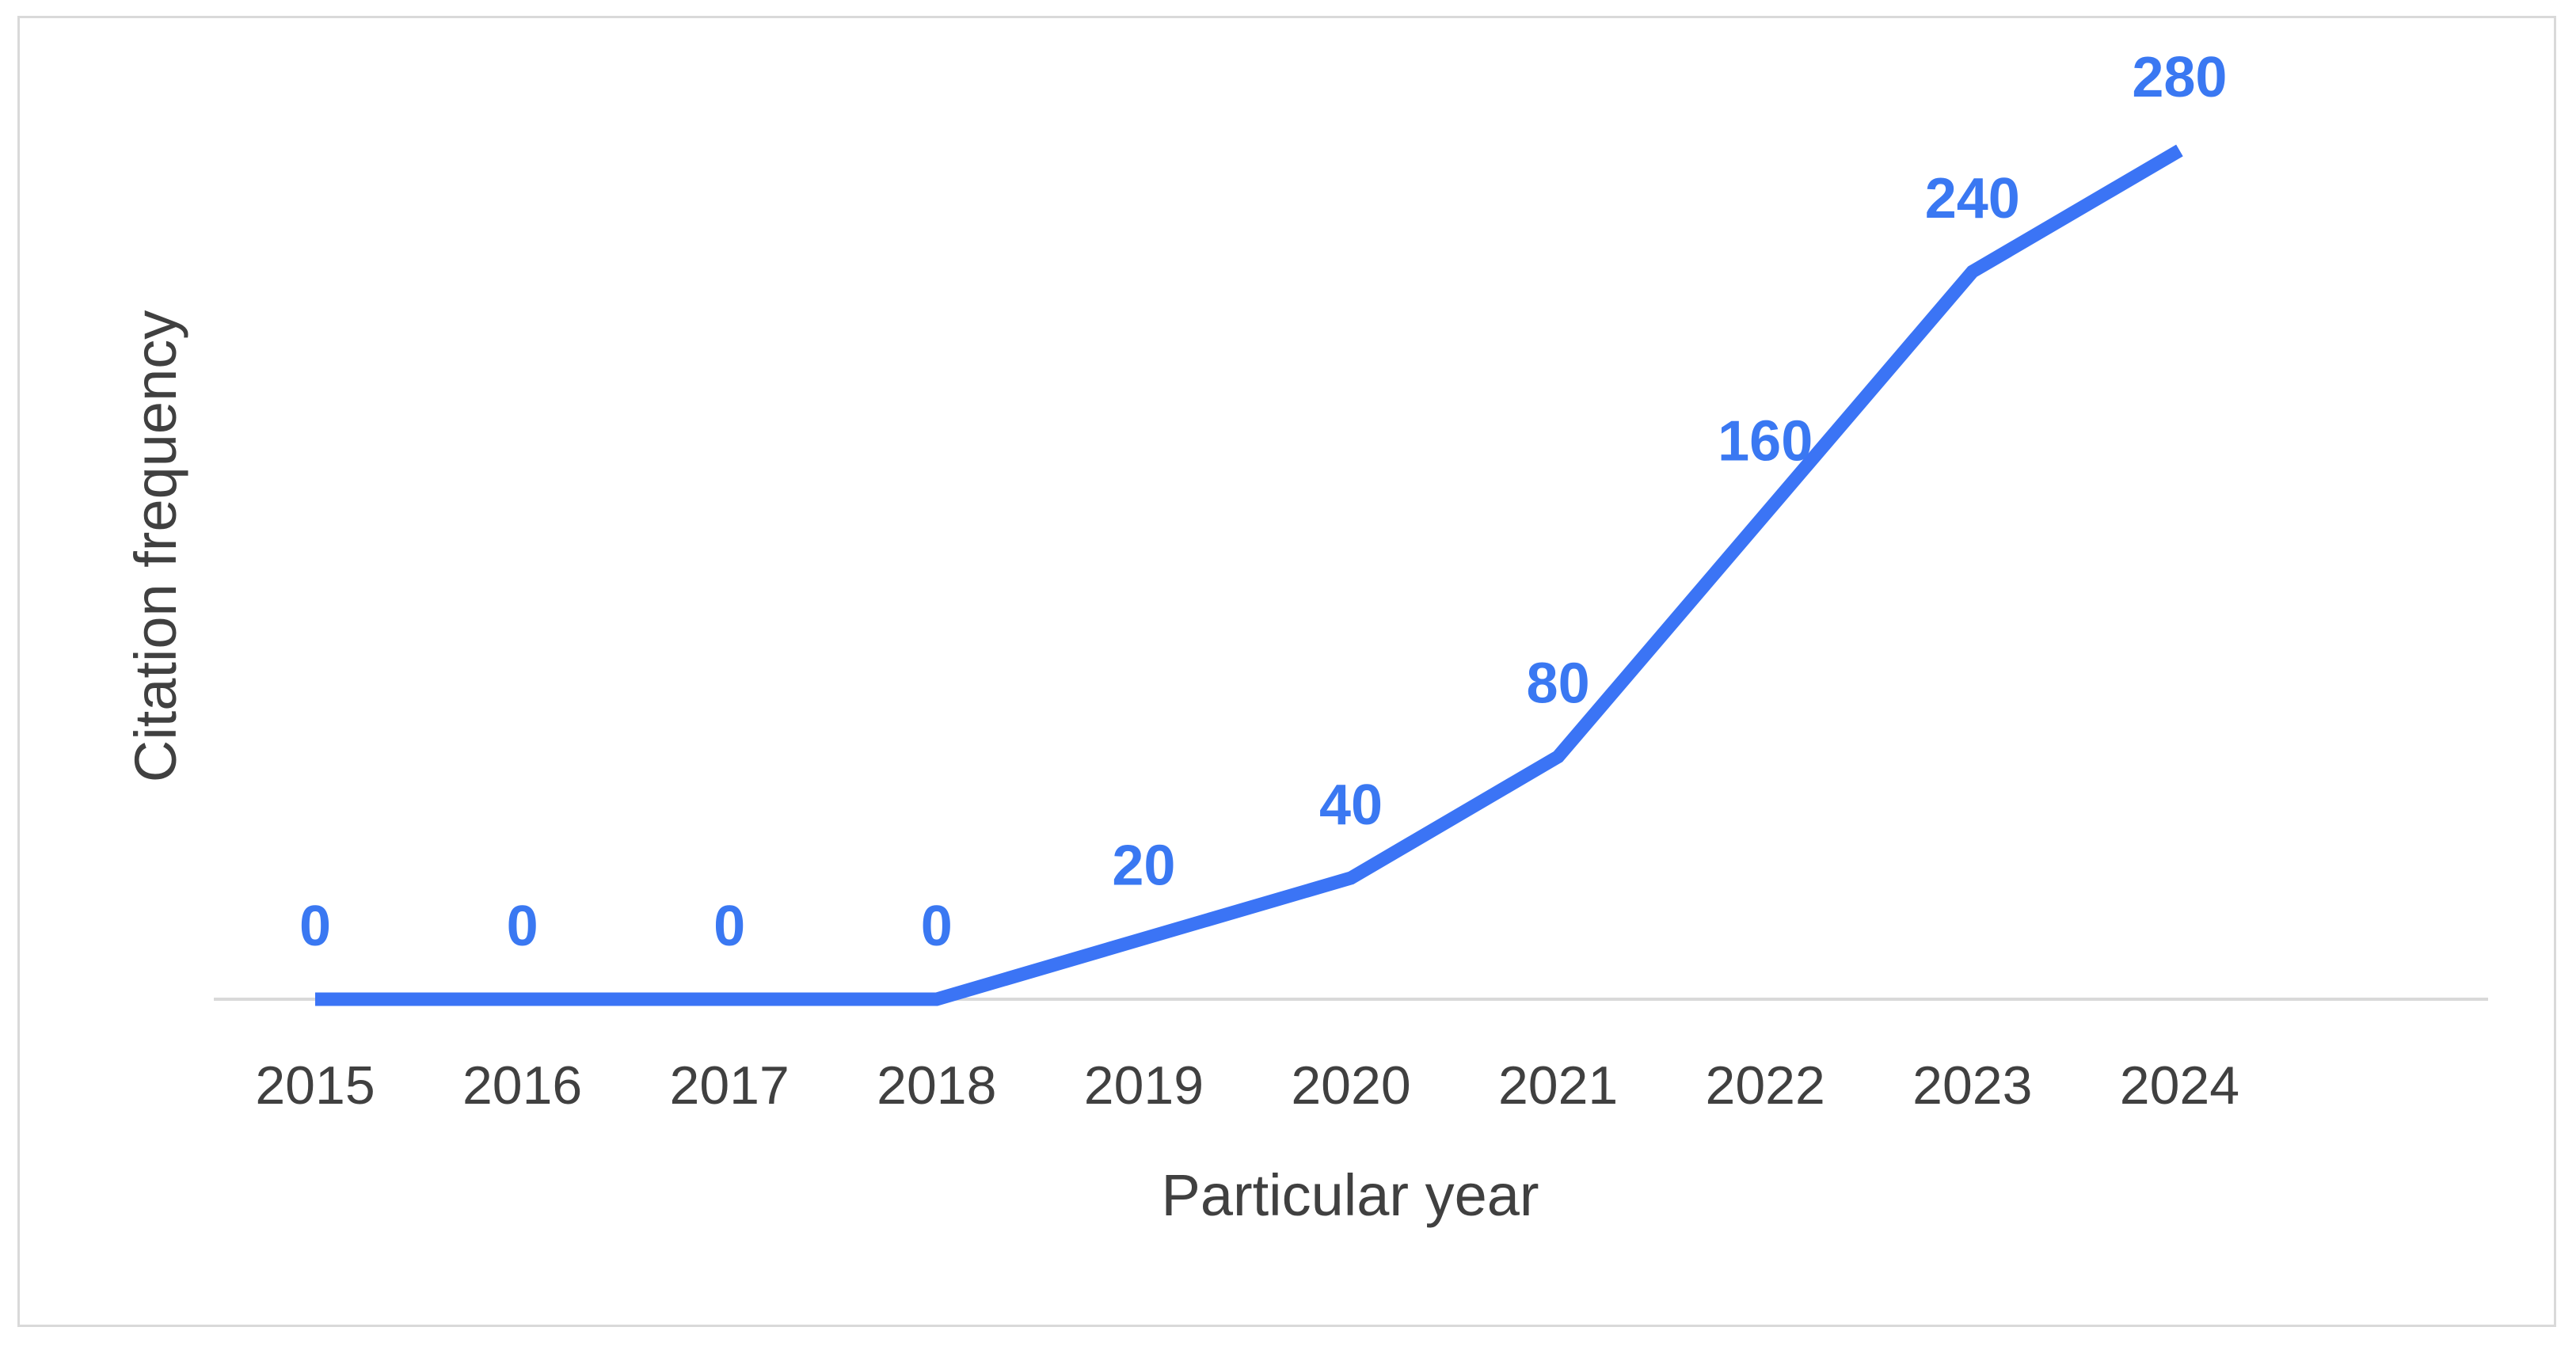 Image resolution: width=2576 pixels, height=1346 pixels. Describe the element at coordinates (1972, 198) in the screenshot. I see `data-label: 240` at that location.